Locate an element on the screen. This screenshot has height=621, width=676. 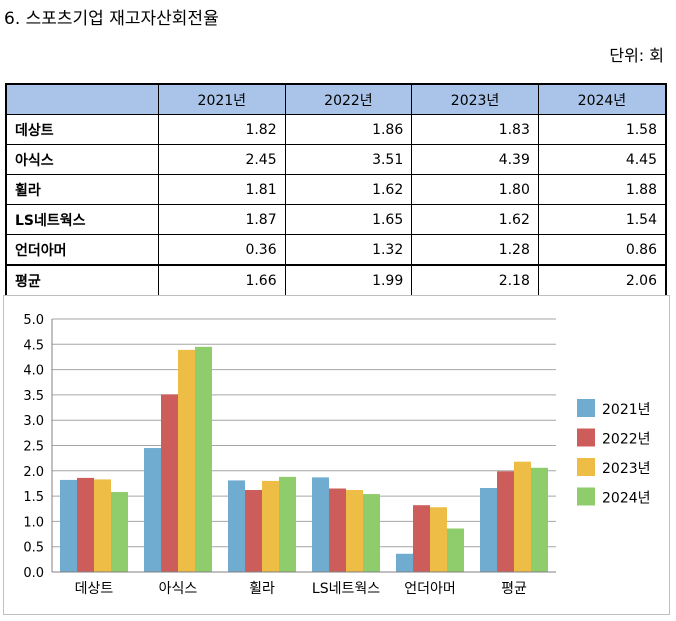
row-value: 1.32 is located at coordinates (348, 250).